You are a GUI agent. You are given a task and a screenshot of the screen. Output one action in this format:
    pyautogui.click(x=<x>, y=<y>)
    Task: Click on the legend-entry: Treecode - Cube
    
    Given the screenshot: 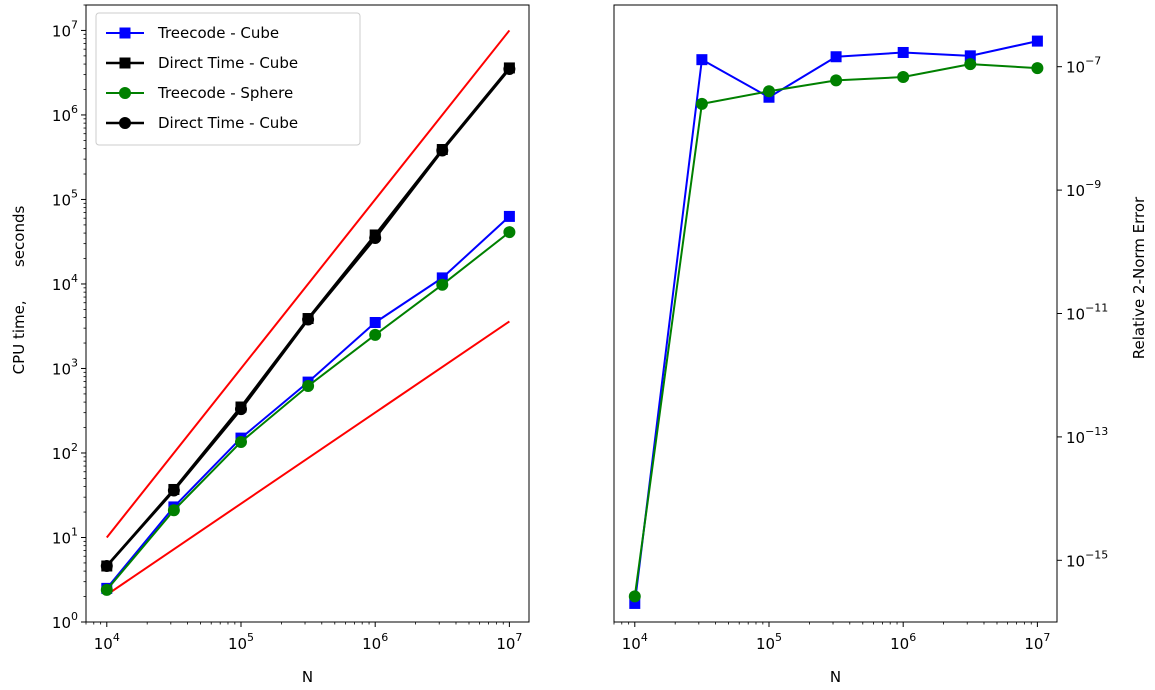 What is the action you would take?
    pyautogui.click(x=192, y=33)
    